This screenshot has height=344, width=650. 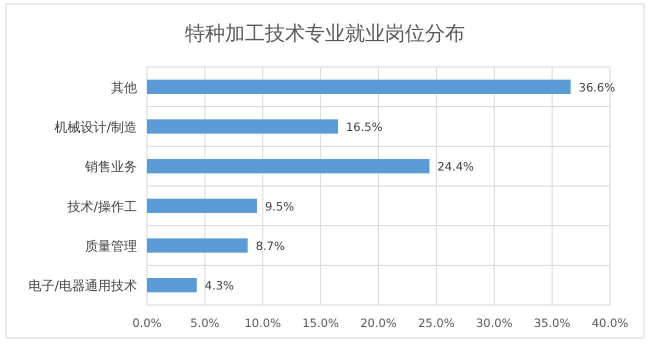 What do you see at coordinates (270, 246) in the screenshot?
I see `data-label: 8.7%` at bounding box center [270, 246].